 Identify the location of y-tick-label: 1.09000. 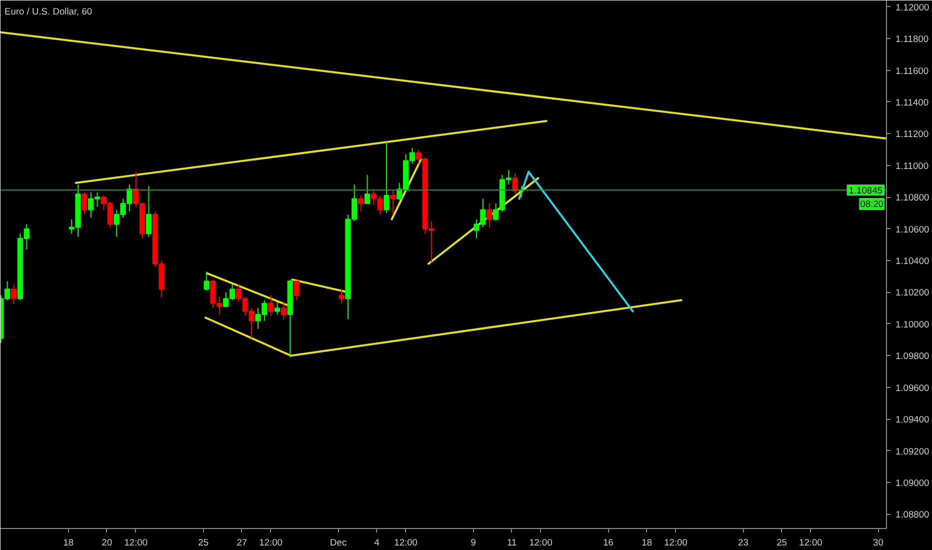
(913, 483).